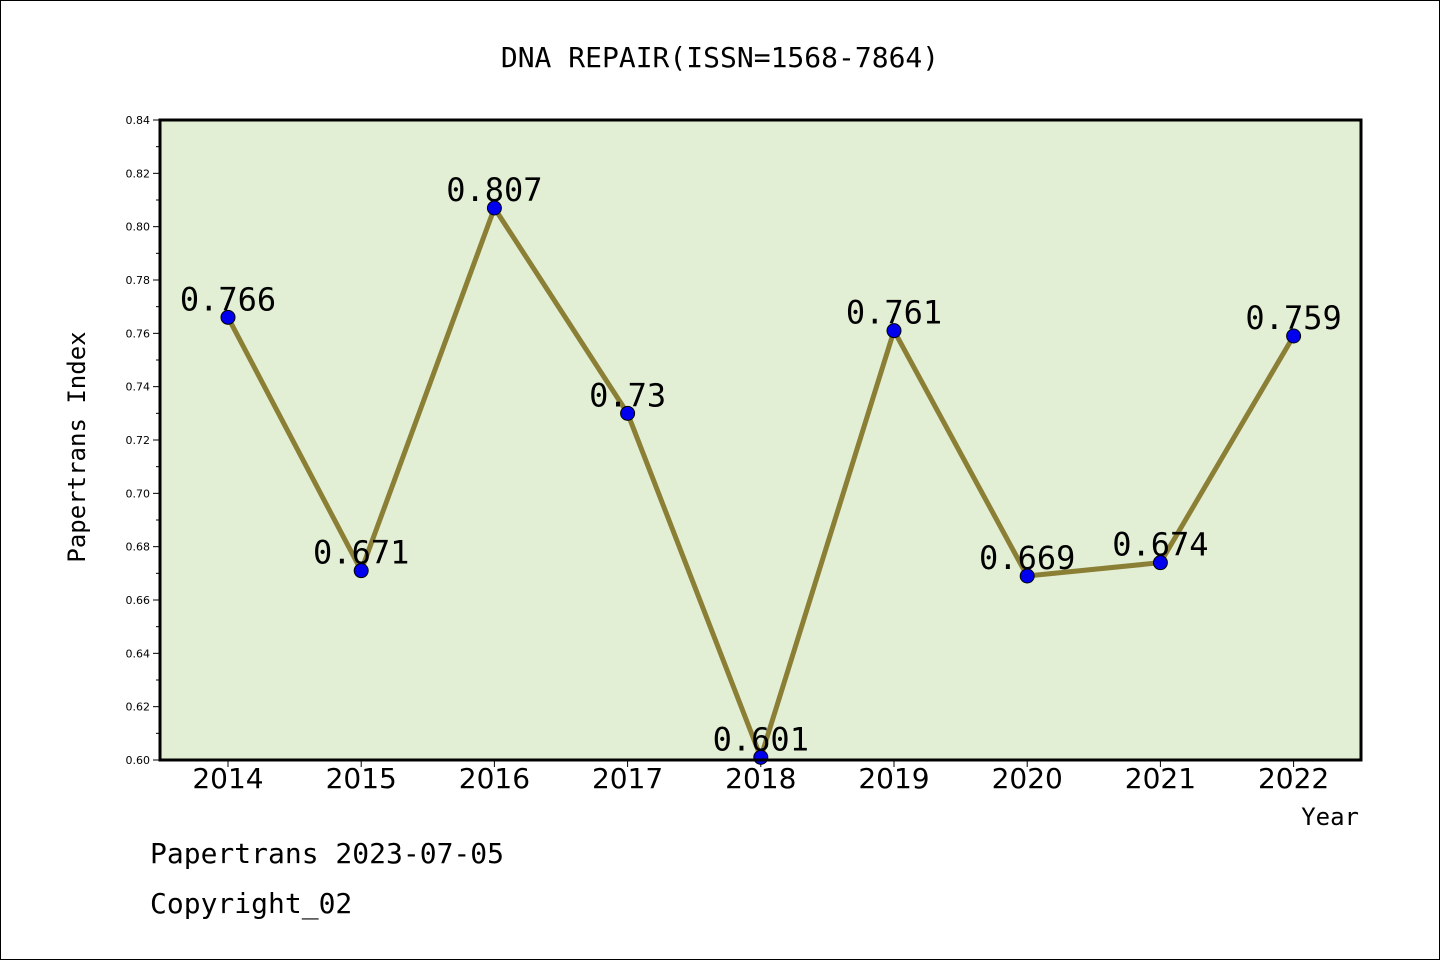 This screenshot has width=1440, height=960. Describe the element at coordinates (227, 778) in the screenshot. I see `x-tick-label: 2014` at that location.